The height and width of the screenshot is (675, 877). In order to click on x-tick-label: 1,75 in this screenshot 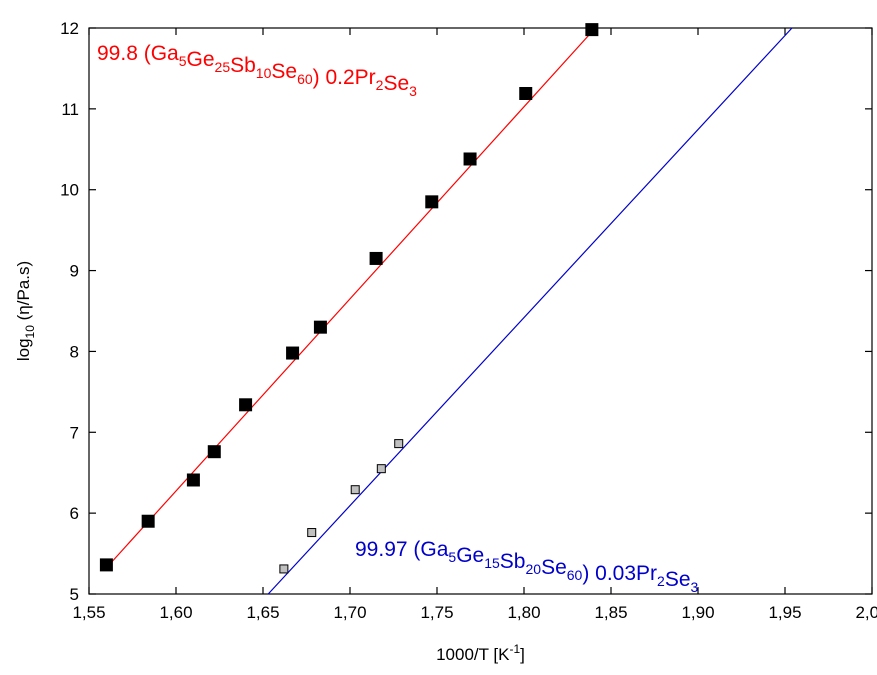, I will do `click(436, 612)`.